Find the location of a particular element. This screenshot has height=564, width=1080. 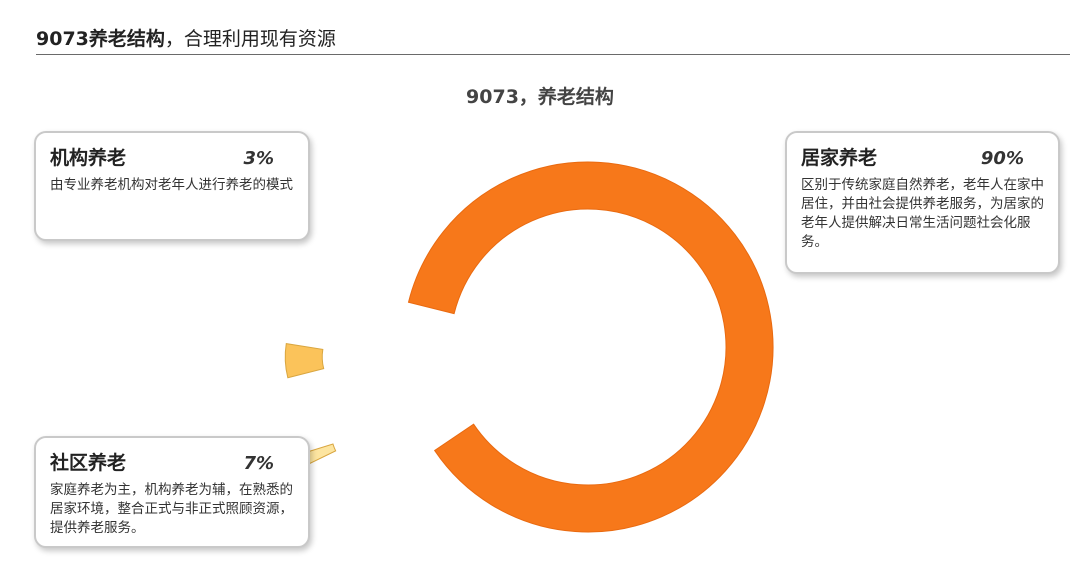

card-title-home: 居家养老 is located at coordinates (839, 158).